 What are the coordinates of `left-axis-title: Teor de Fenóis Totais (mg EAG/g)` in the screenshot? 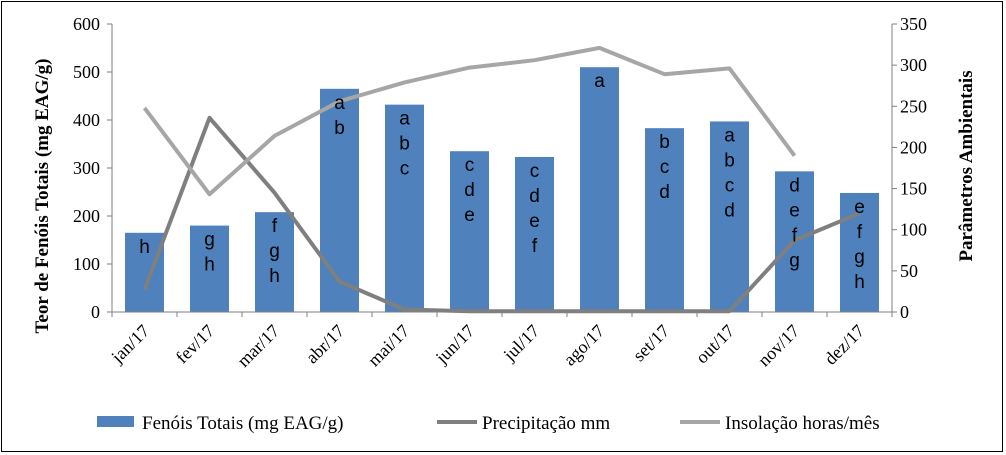 It's located at (42, 196).